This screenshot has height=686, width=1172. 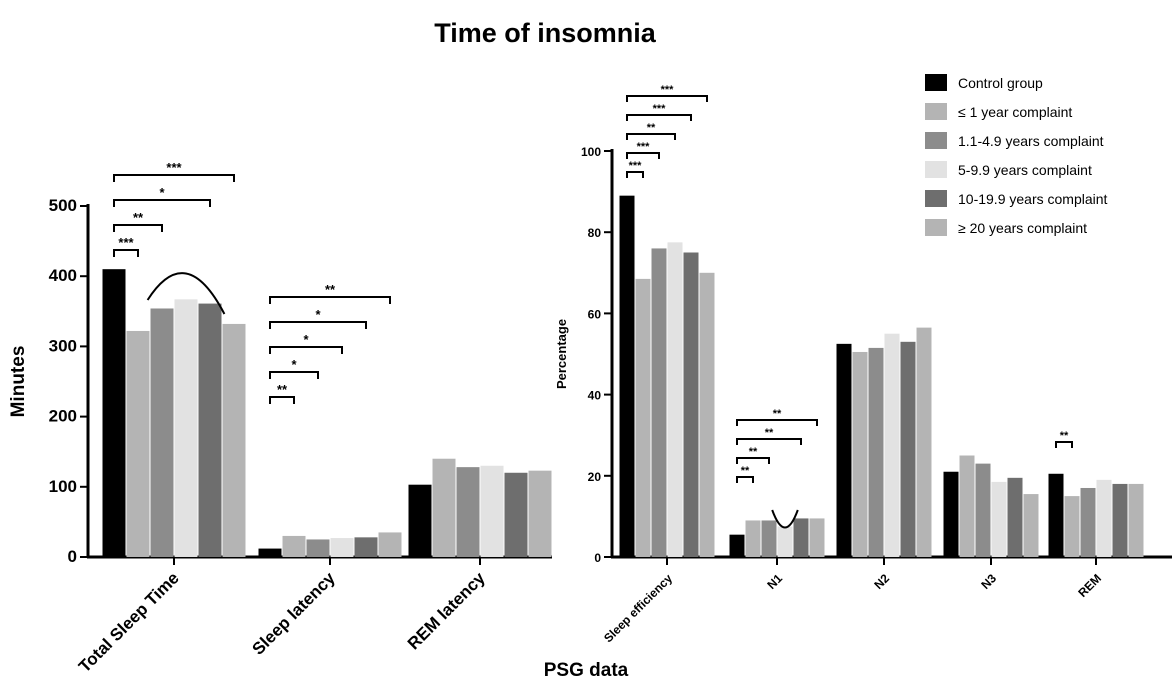 I want to click on y-tick-label: 60, so click(x=595, y=314).